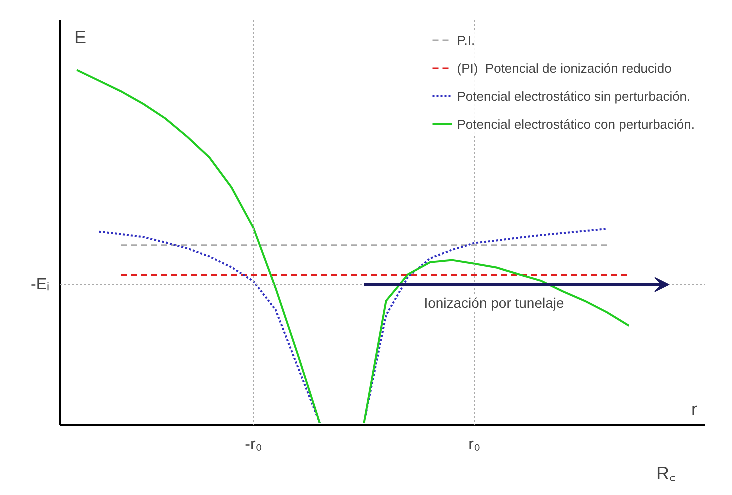 The width and height of the screenshot is (732, 495). Describe the element at coordinates (253, 445) in the screenshot. I see `x-tick-label: -r₀` at that location.